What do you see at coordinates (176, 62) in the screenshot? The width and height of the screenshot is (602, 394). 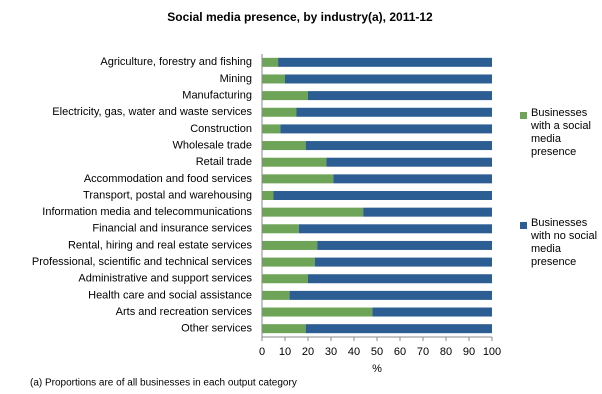 I see `y-tick-label: Agriculture, forestry and fishing` at bounding box center [176, 62].